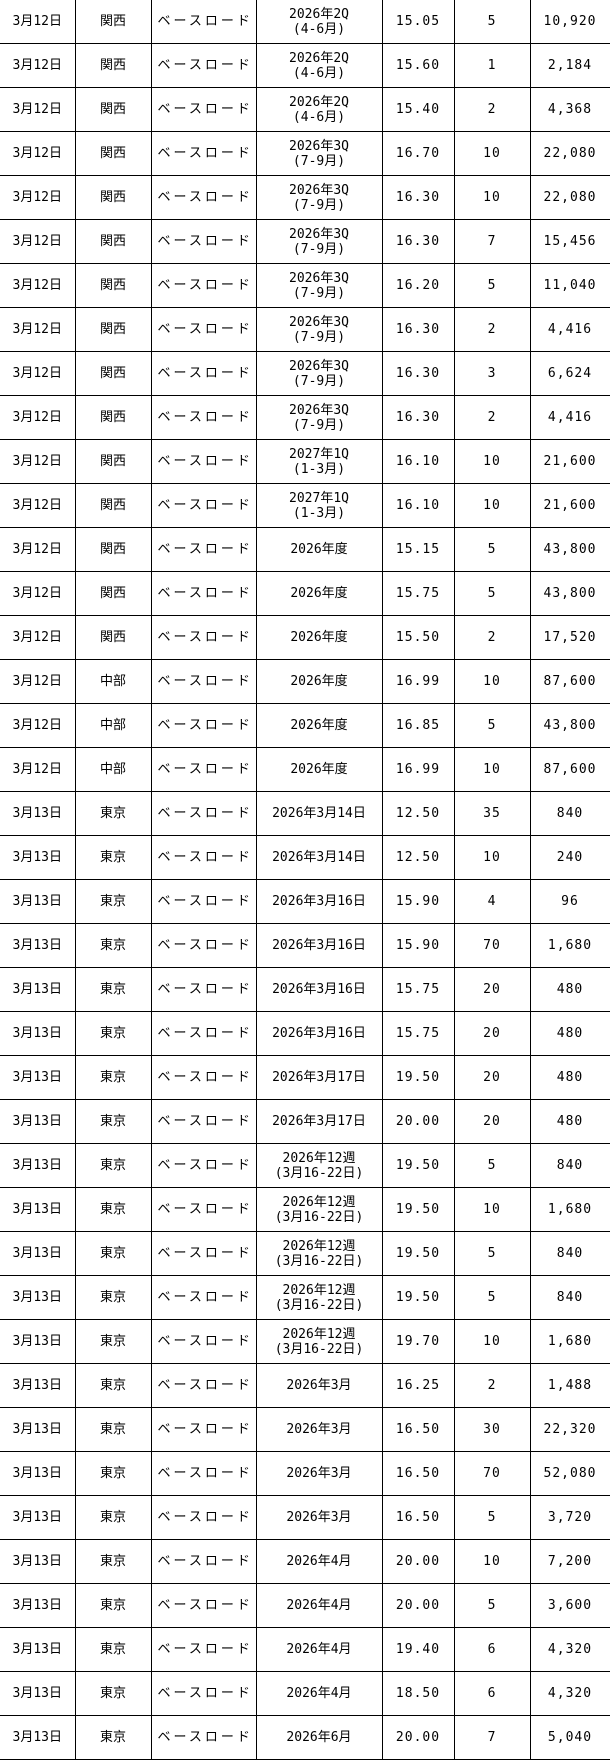 Image resolution: width=610 pixels, height=1761 pixels. Describe the element at coordinates (569, 1517) in the screenshot. I see `amount-cell: 3,720` at that location.